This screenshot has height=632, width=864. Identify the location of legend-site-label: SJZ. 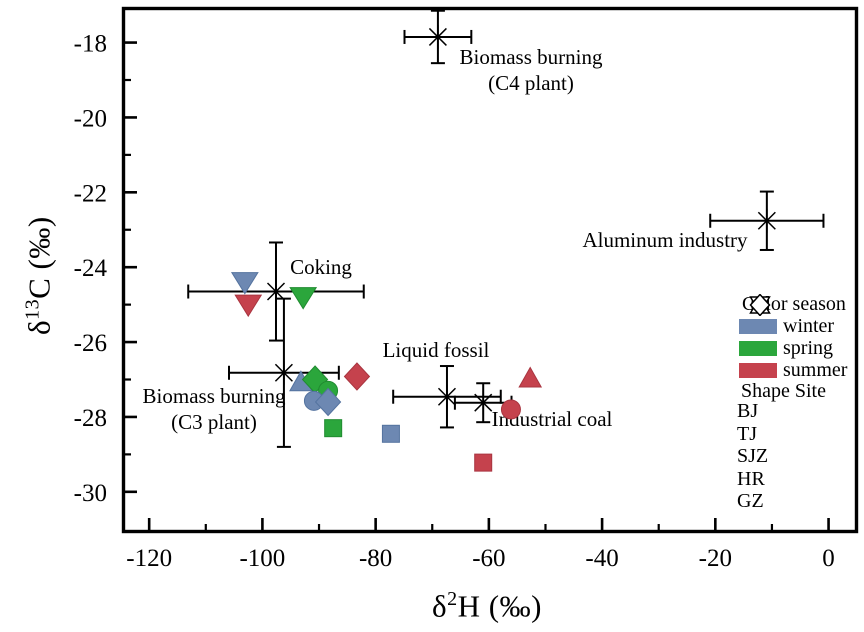
(753, 456).